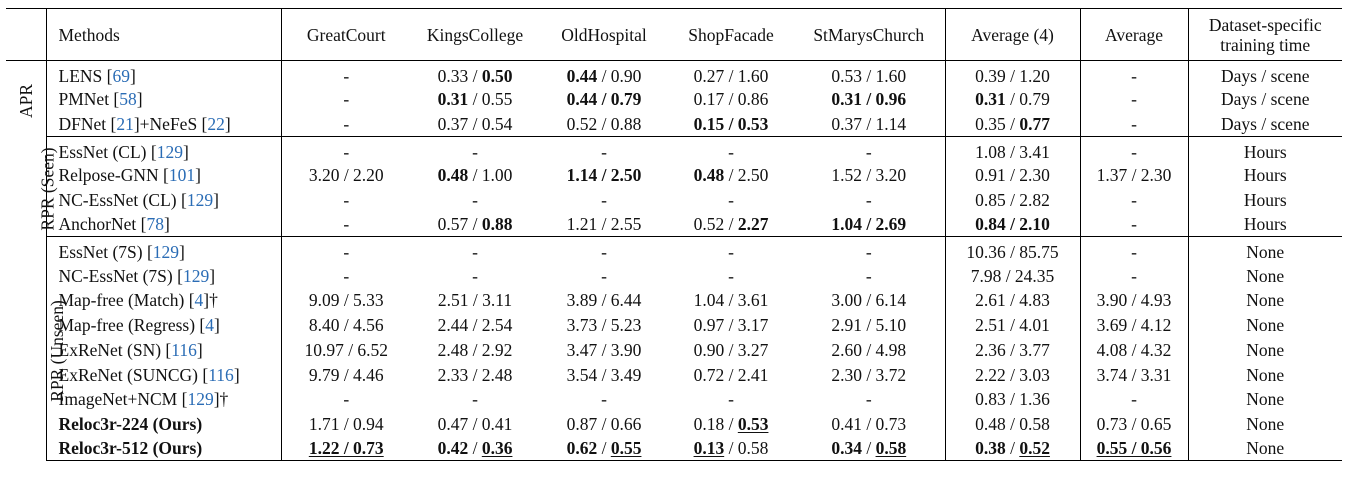  What do you see at coordinates (604, 34) in the screenshot?
I see `col-header-oldhospital: OldHospital` at bounding box center [604, 34].